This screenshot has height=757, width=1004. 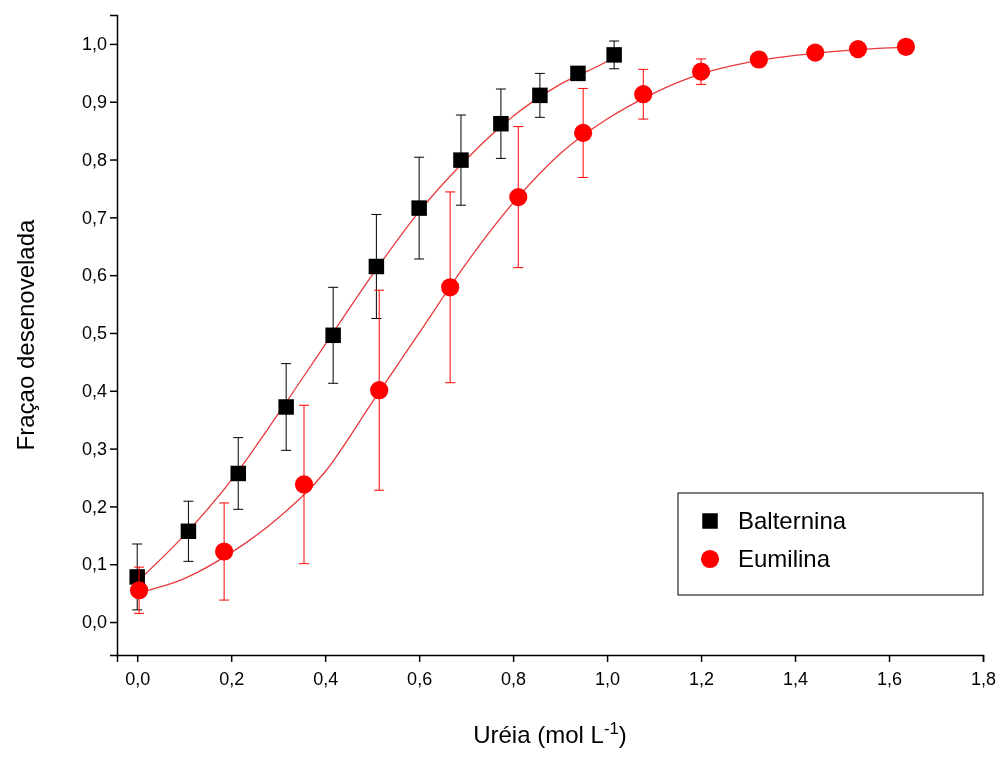 What do you see at coordinates (514, 678) in the screenshot?
I see `x-tick-label: 0,8` at bounding box center [514, 678].